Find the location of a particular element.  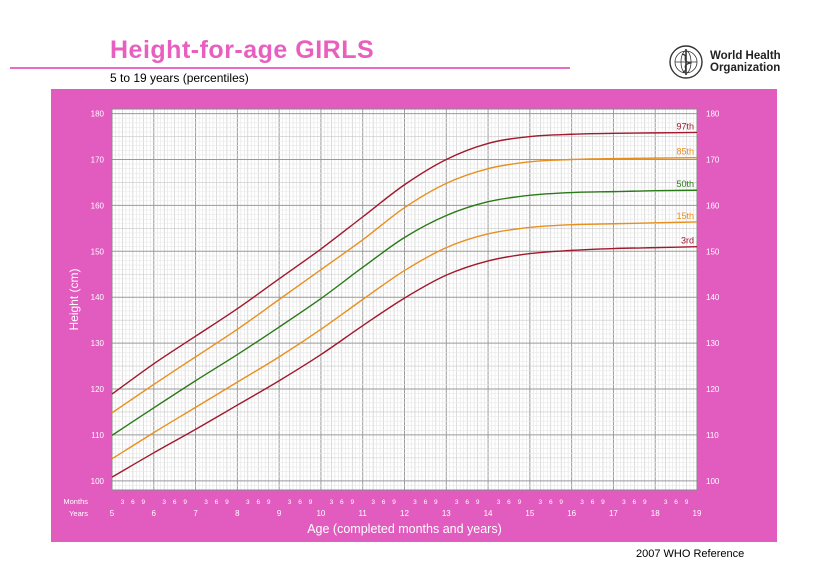

y-tick-label-right: 160 is located at coordinates (713, 205).